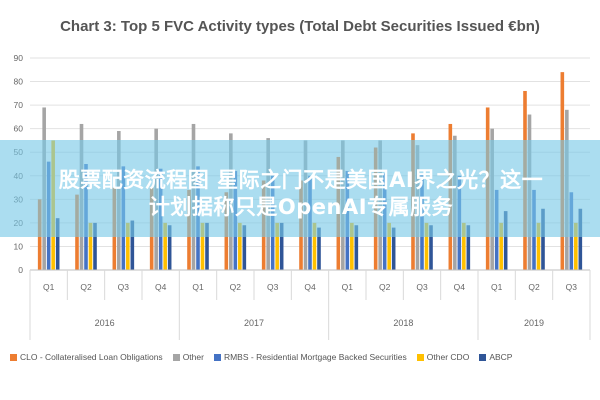  What do you see at coordinates (105, 323) in the screenshot?
I see `year-label: 2016` at bounding box center [105, 323].